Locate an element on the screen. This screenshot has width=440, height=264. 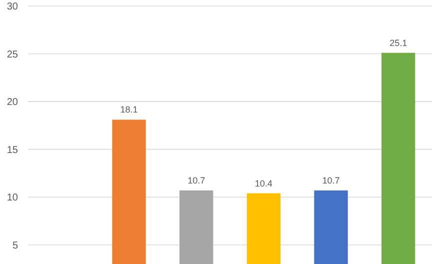
data-label: 10.4 is located at coordinates (263, 183).